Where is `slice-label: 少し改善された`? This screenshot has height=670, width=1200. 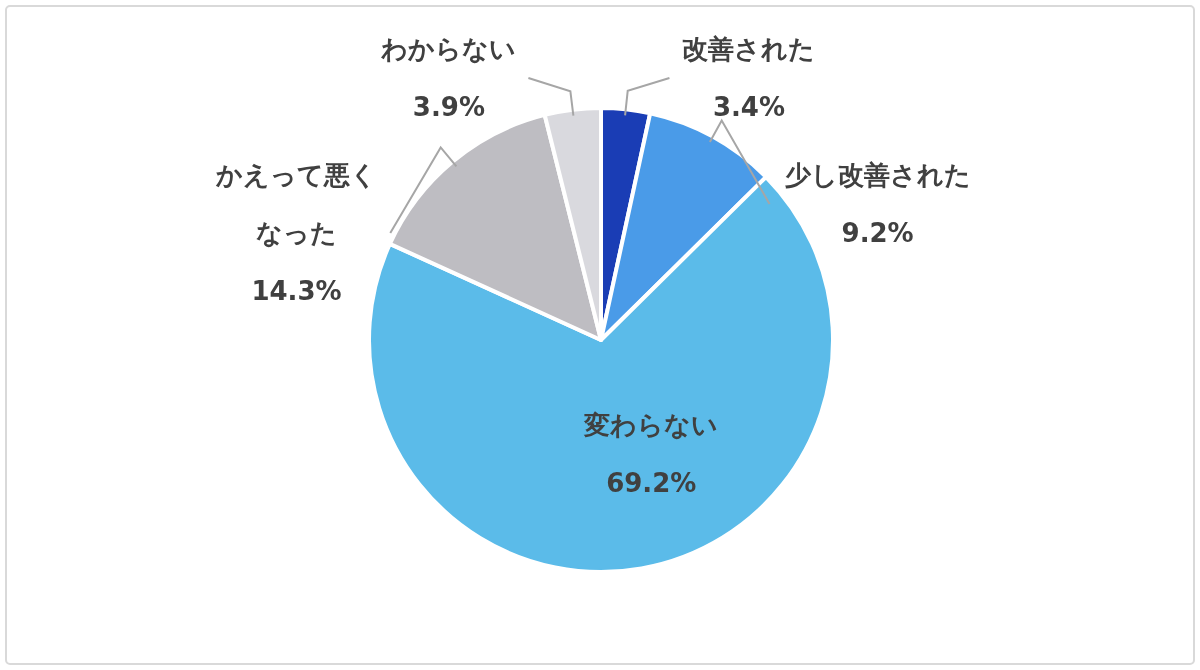 slice-label: 少し改善された is located at coordinates (877, 175).